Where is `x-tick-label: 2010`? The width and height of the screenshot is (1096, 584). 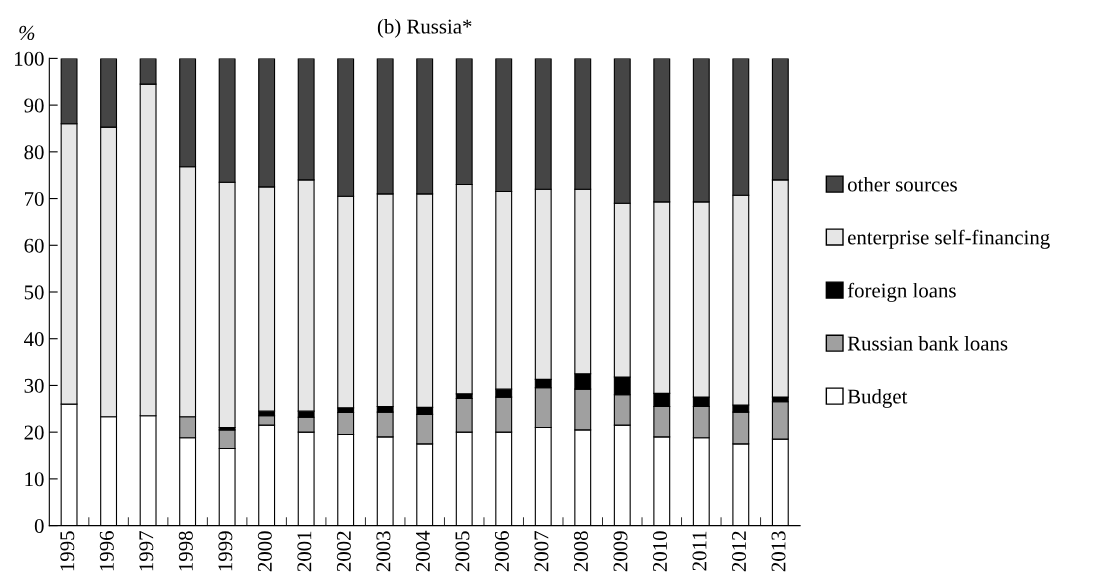 x-tick-label: 2010 is located at coordinates (659, 551).